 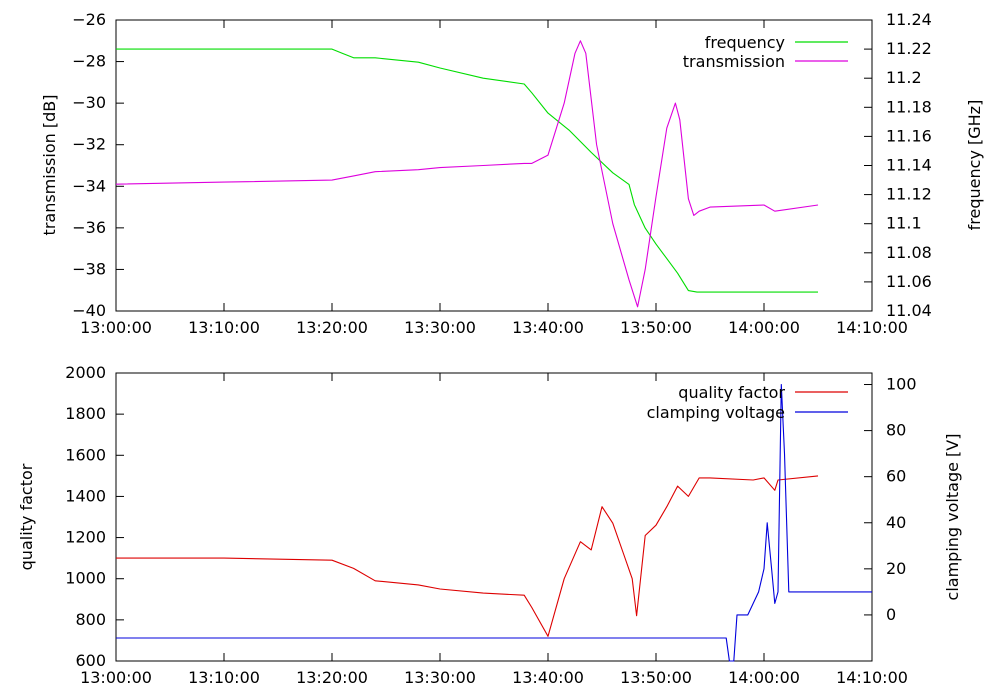 What do you see at coordinates (896, 568) in the screenshot?
I see `y2-tick-label: 20` at bounding box center [896, 568].